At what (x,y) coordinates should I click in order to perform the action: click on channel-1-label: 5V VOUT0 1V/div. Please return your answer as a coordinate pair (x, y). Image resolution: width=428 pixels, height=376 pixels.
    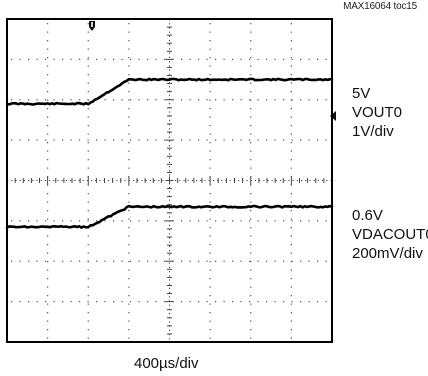
    Looking at the image, I should click on (377, 112).